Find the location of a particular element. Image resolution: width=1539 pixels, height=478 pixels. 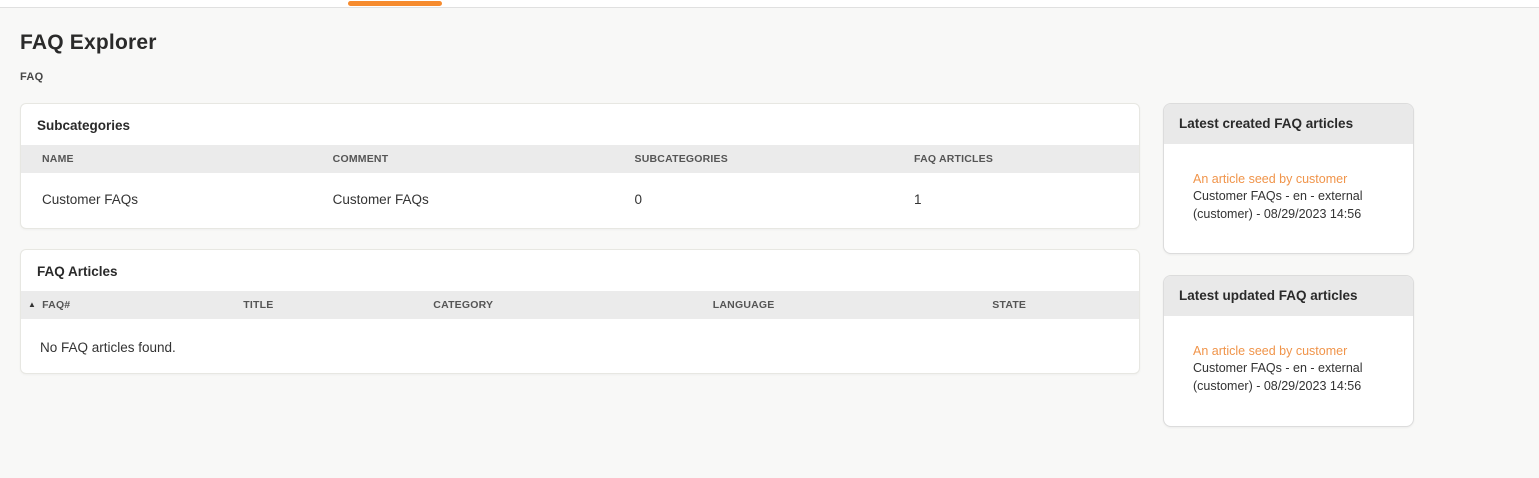

cell-comment: Customer FAQs is located at coordinates (380, 199).